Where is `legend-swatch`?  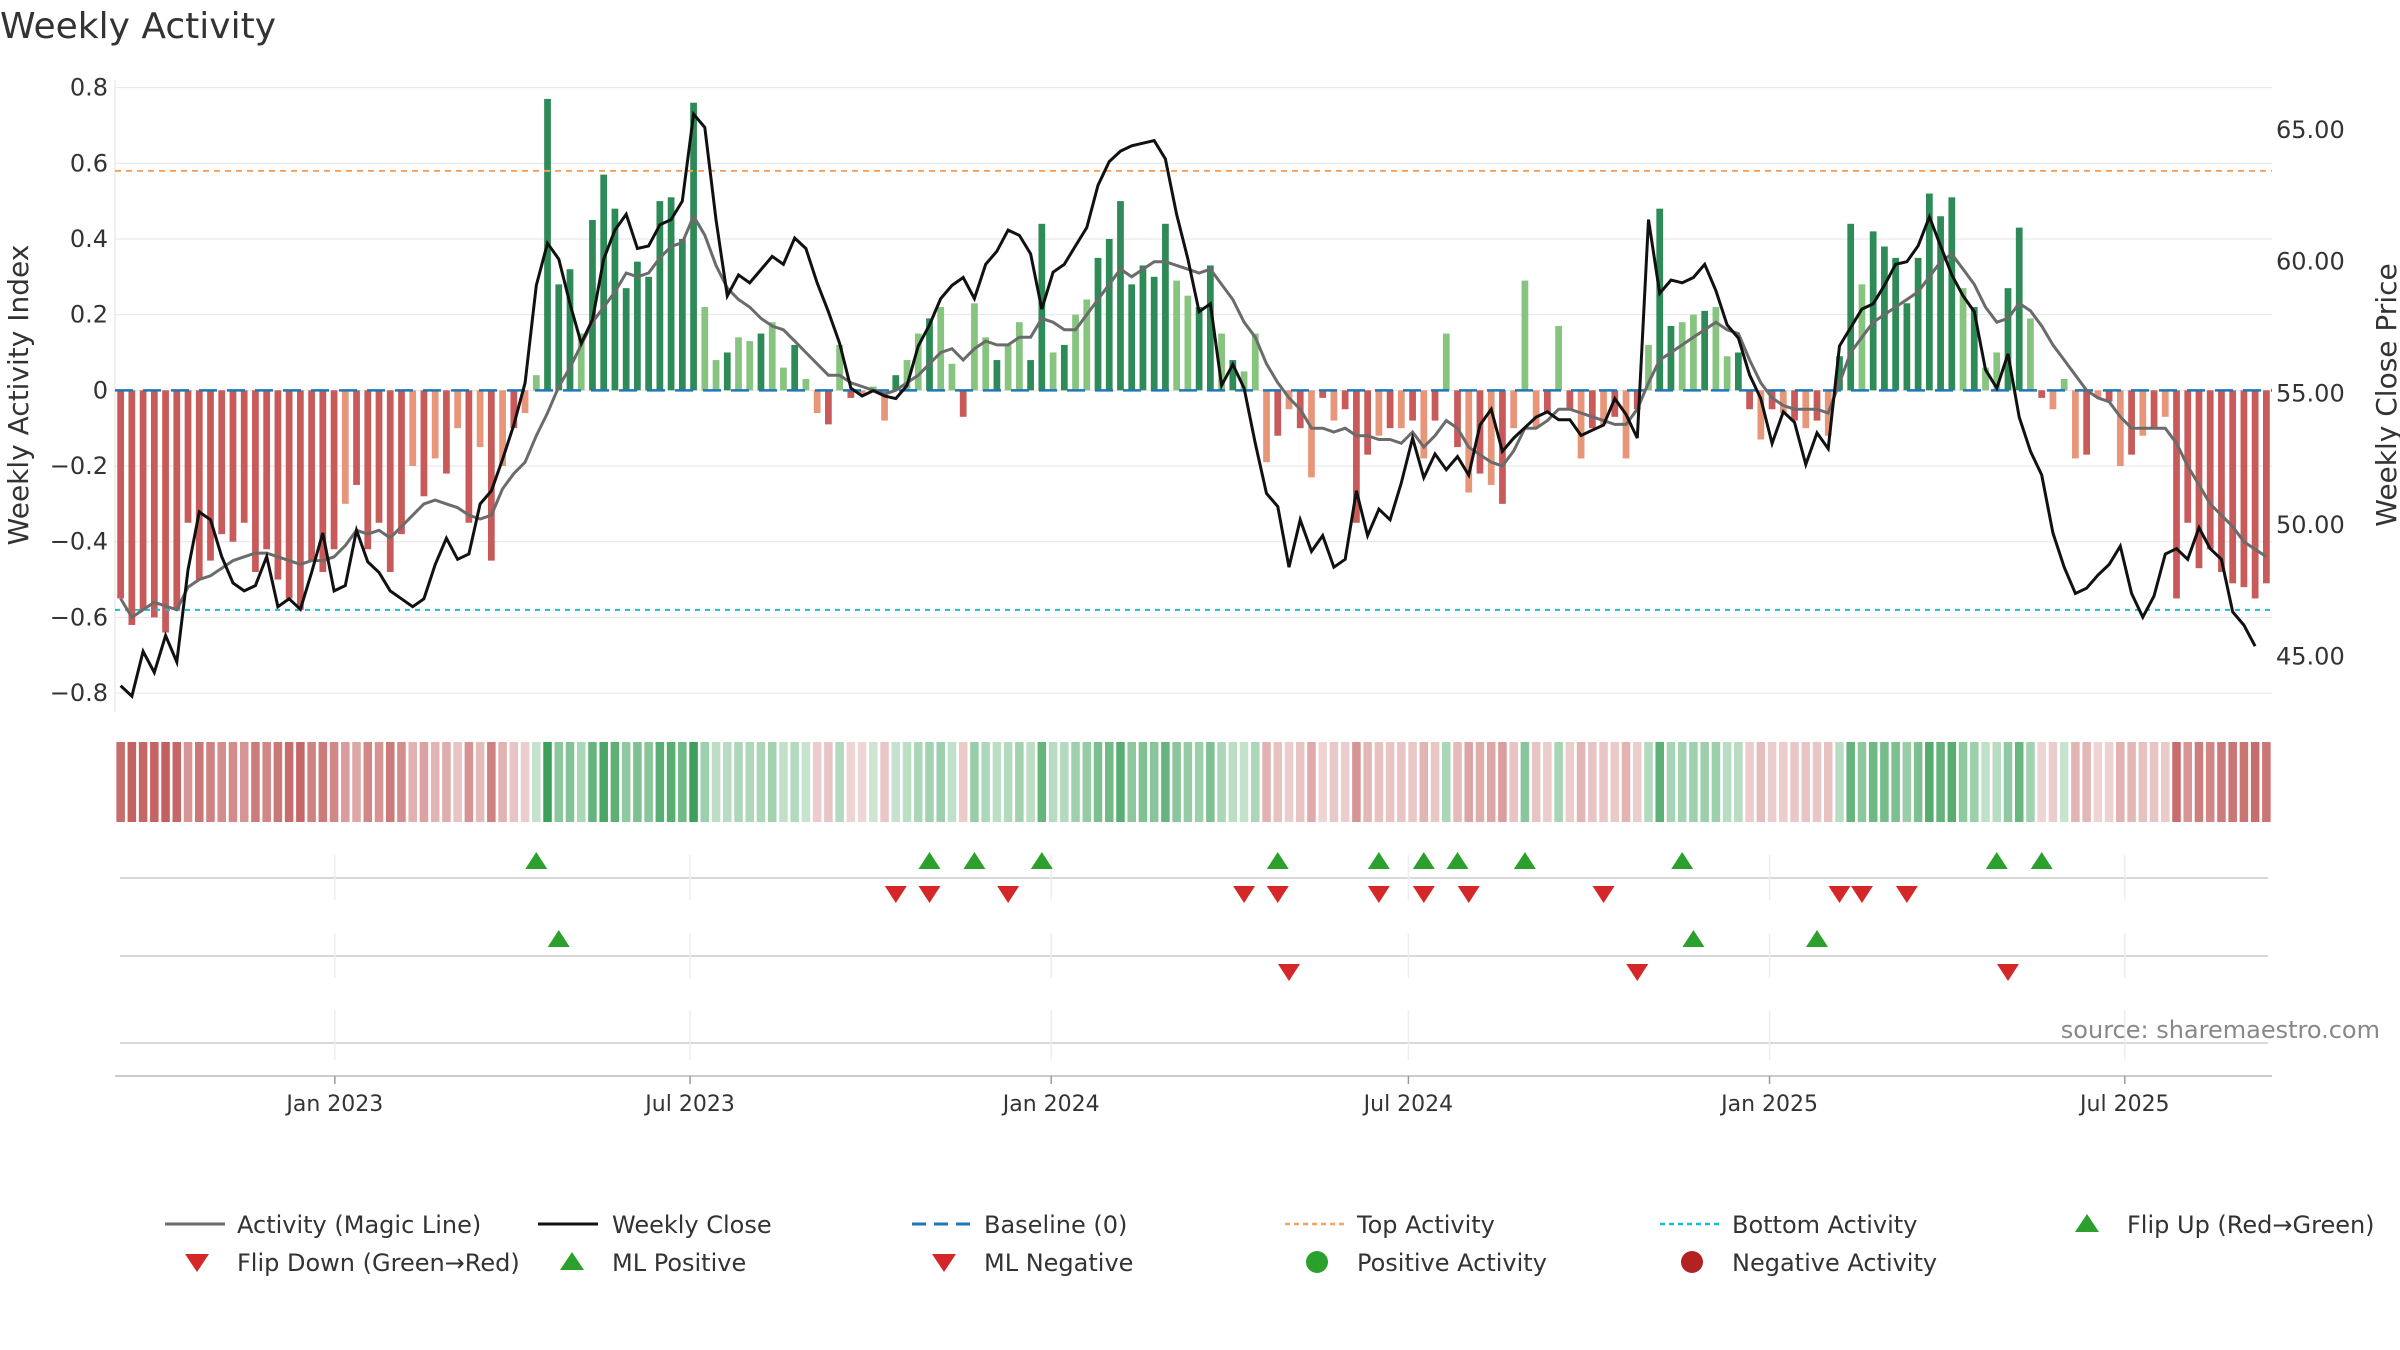 legend-swatch is located at coordinates (197, 1263).